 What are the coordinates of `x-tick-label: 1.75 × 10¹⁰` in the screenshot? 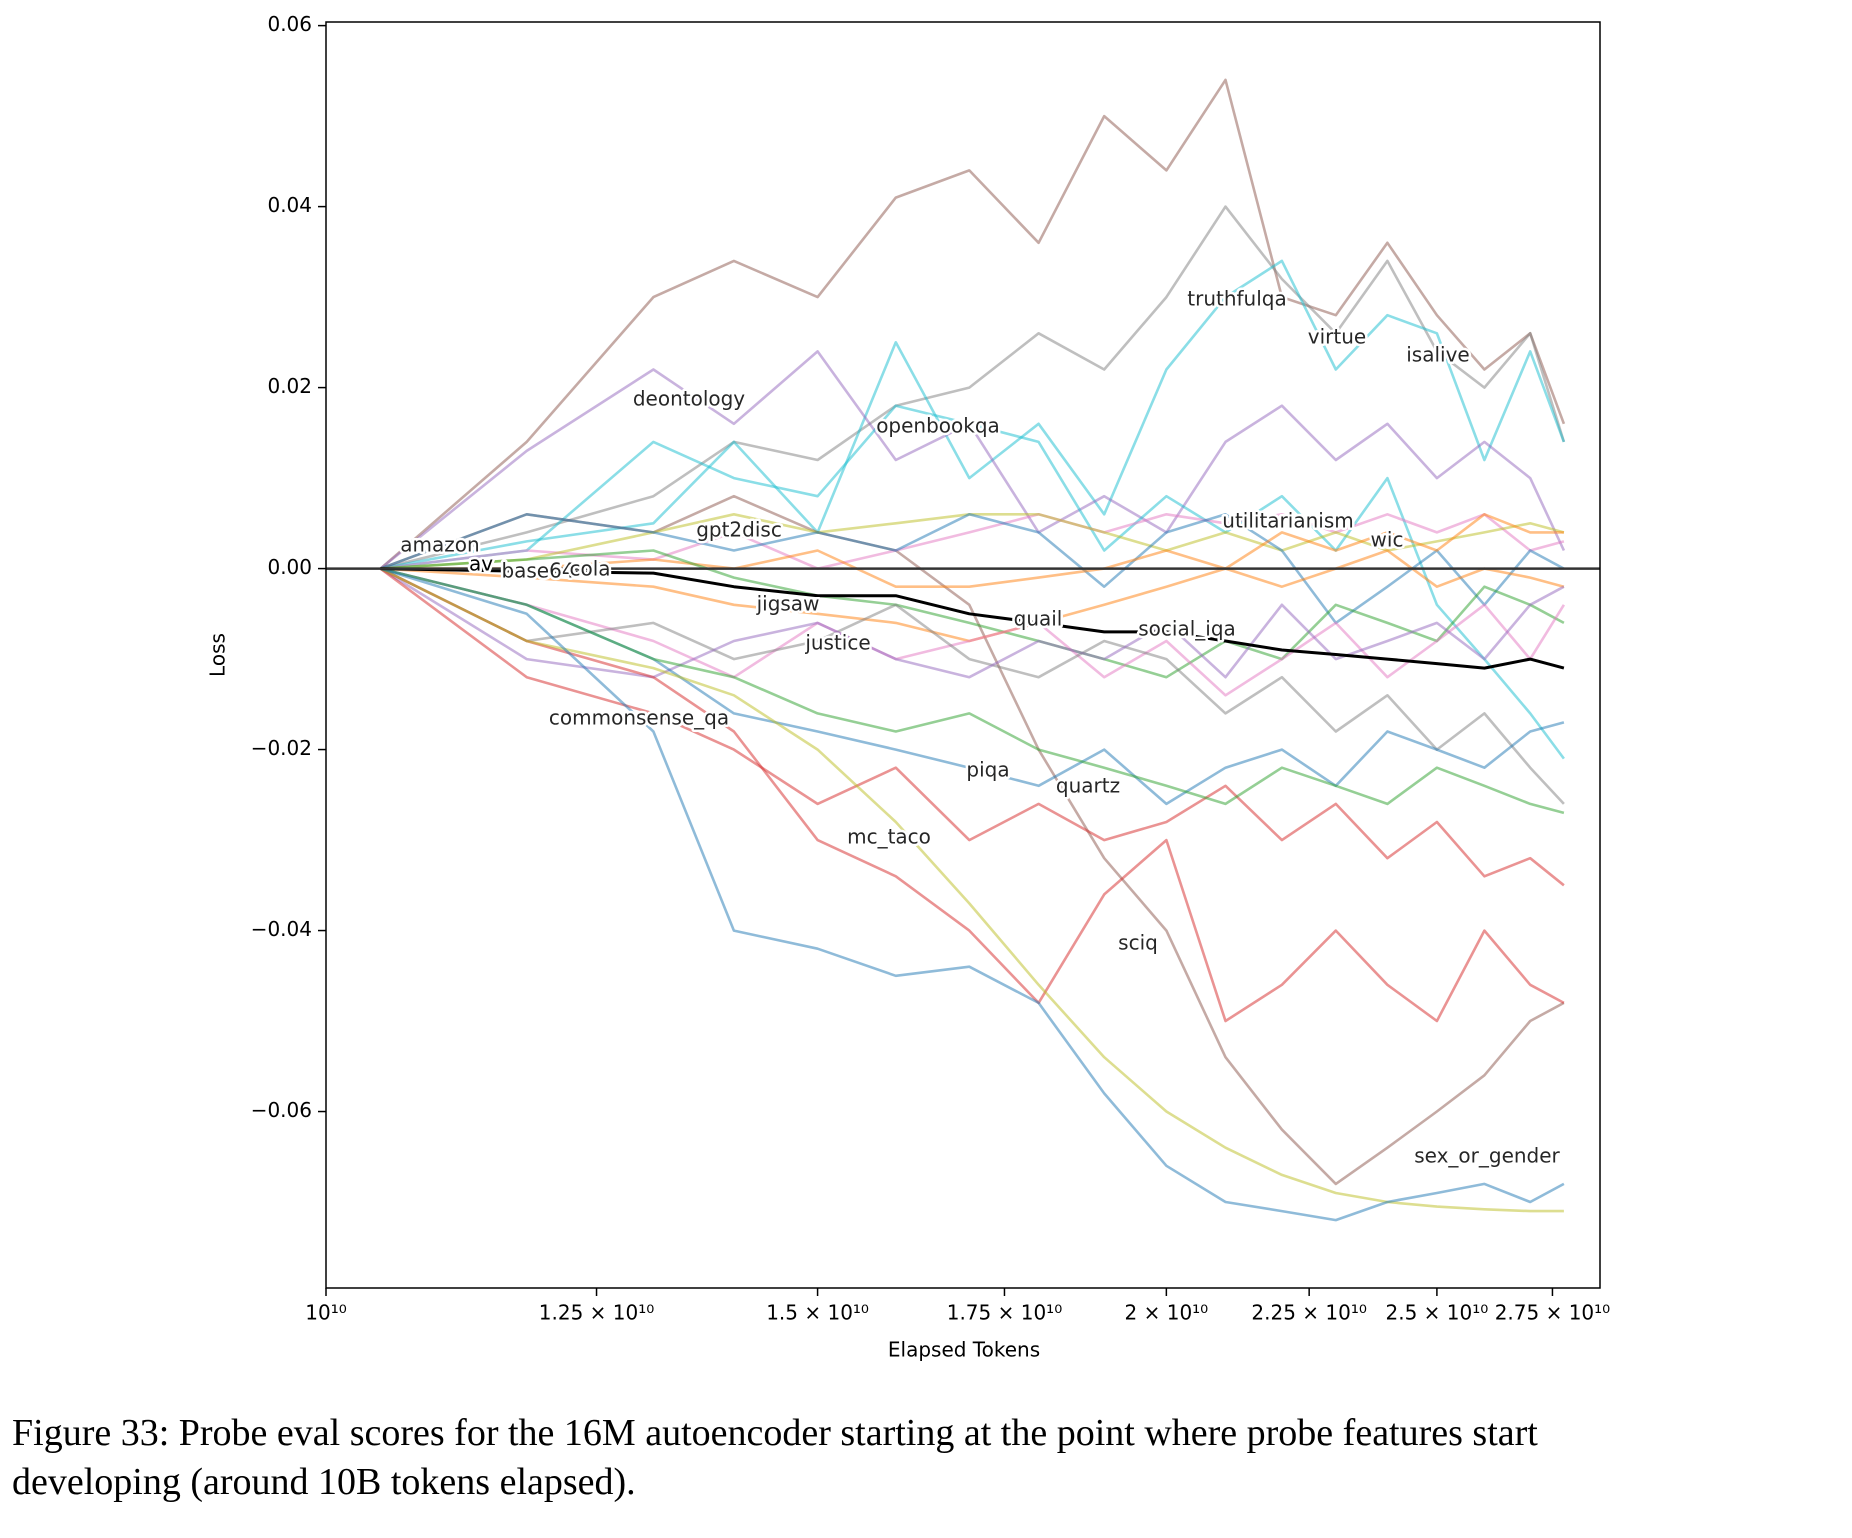 It's located at (1005, 1313).